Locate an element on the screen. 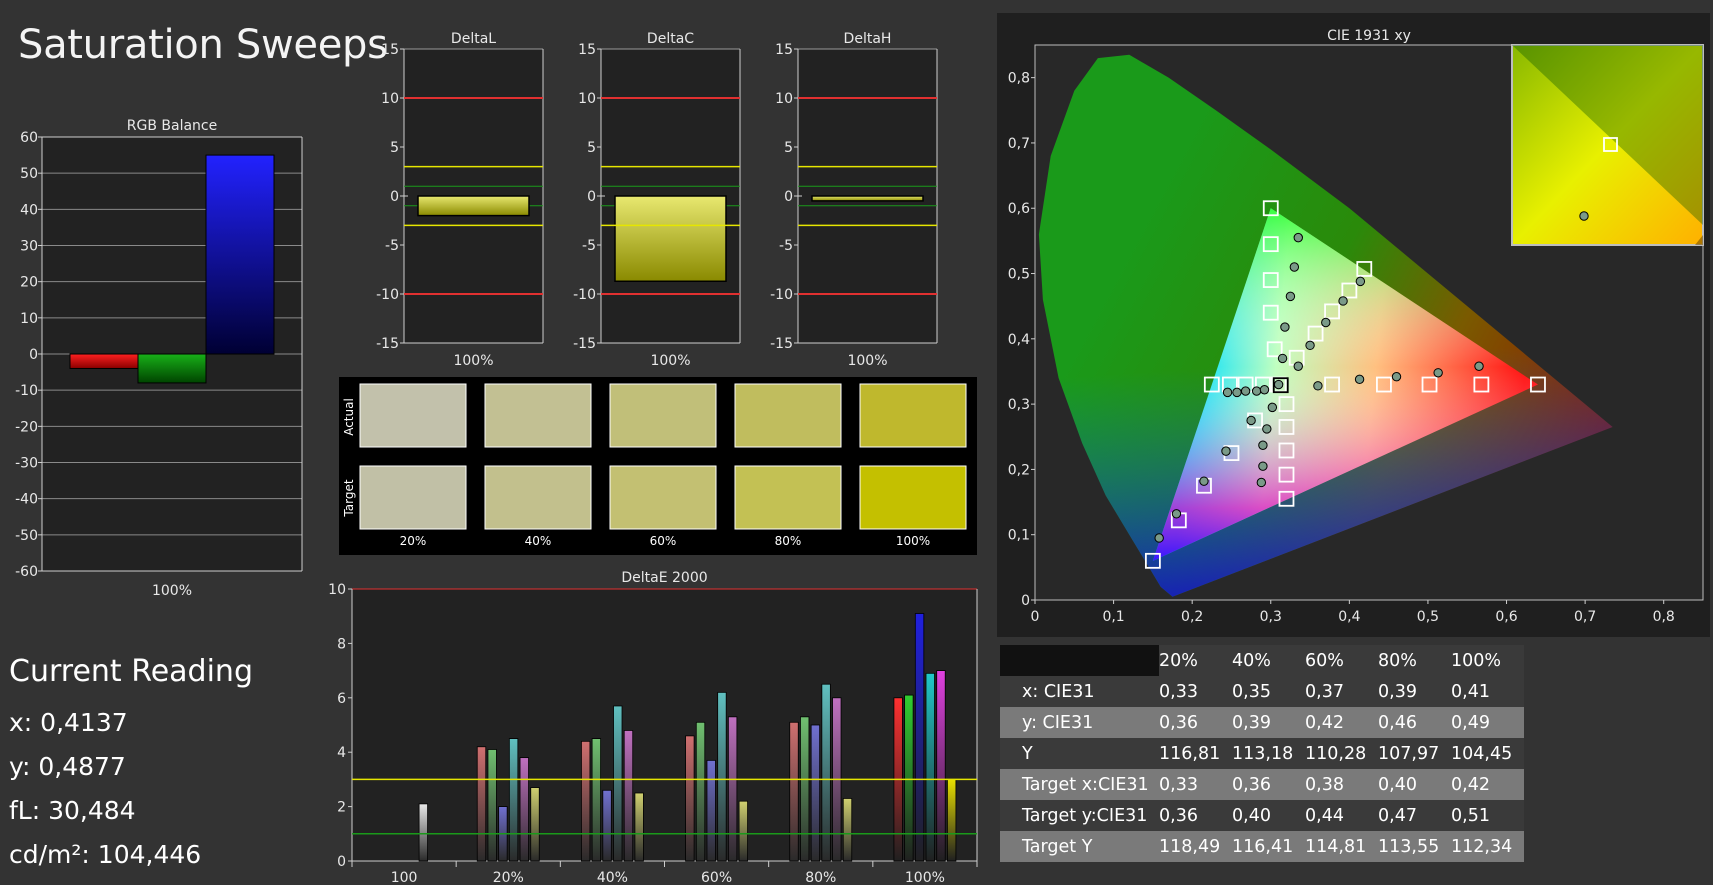 Image resolution: width=1713 pixels, height=885 pixels. delta-h-chart: DeltaH -15 -10 -5 0 5 10 15 100% is located at coordinates (854, 200).